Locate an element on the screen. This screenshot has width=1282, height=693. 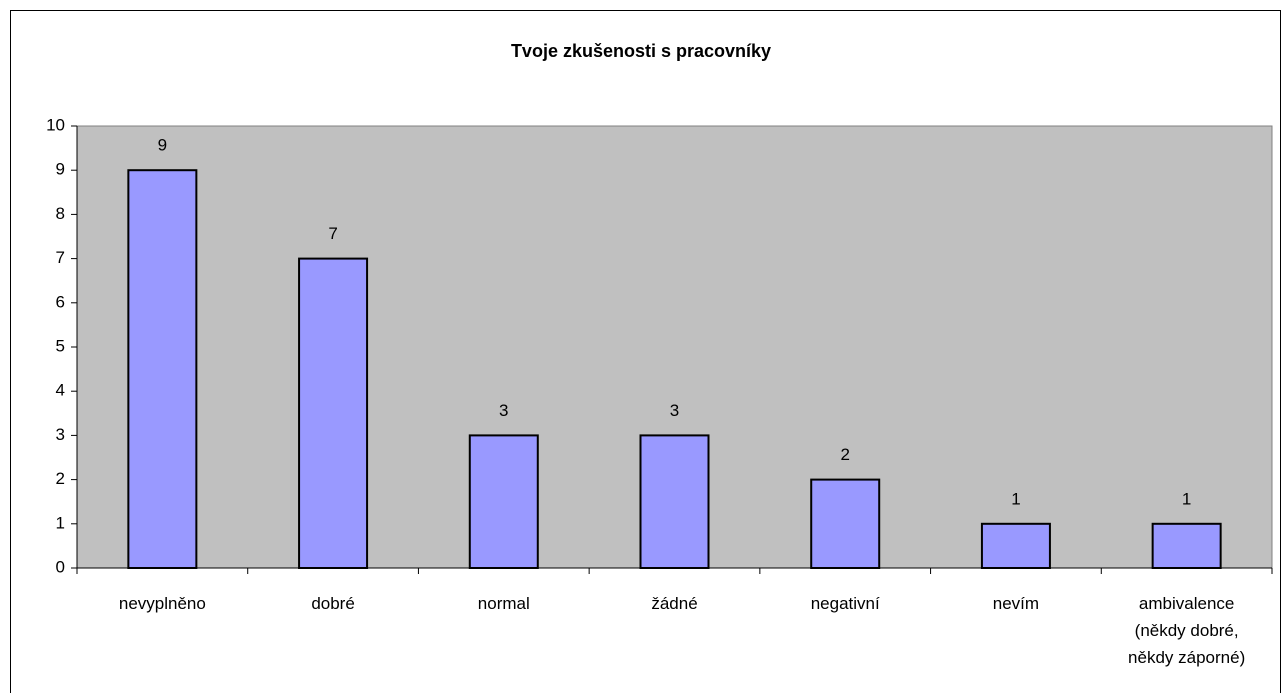
y-tick-label: 3 is located at coordinates (60, 434).